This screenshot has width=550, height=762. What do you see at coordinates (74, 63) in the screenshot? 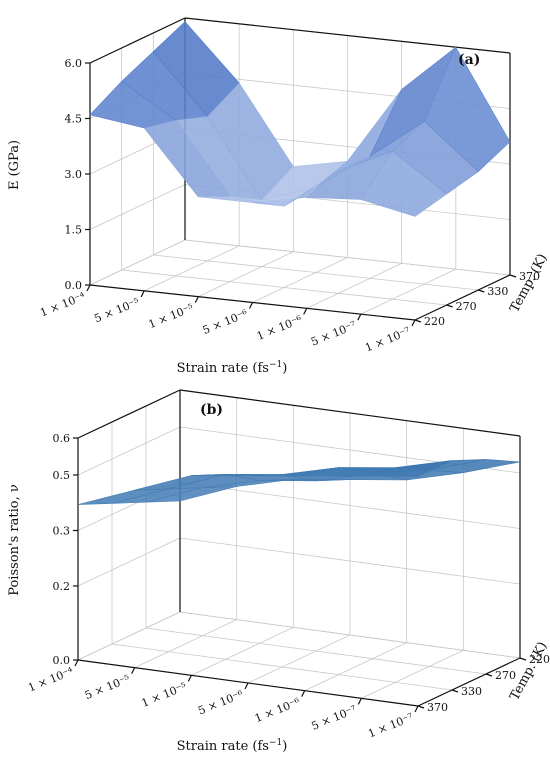
I see `z-tick-label: 6.0` at bounding box center [74, 63].